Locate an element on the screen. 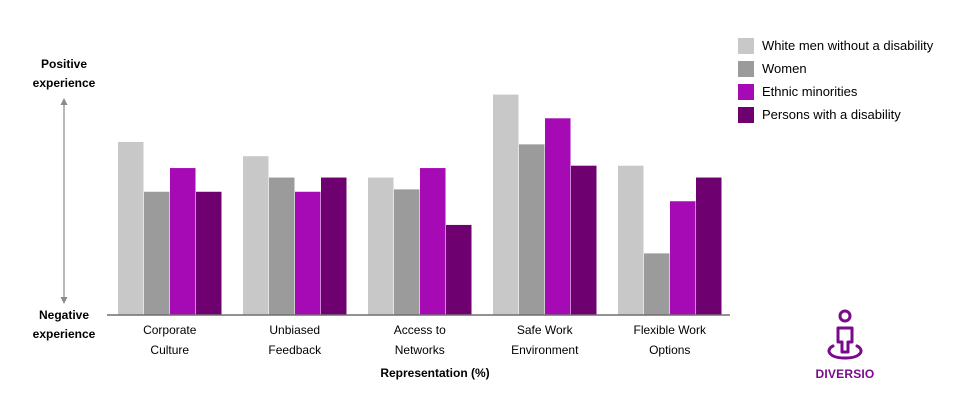  y-label-positive-line1: Positive is located at coordinates (64, 64).